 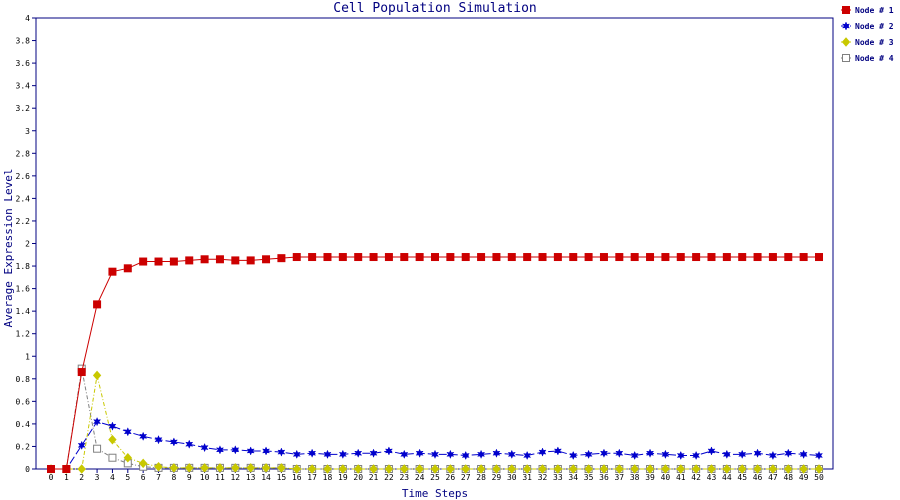 What do you see at coordinates (23, 41) in the screenshot?
I see `y-tick-label: 3.8` at bounding box center [23, 41].